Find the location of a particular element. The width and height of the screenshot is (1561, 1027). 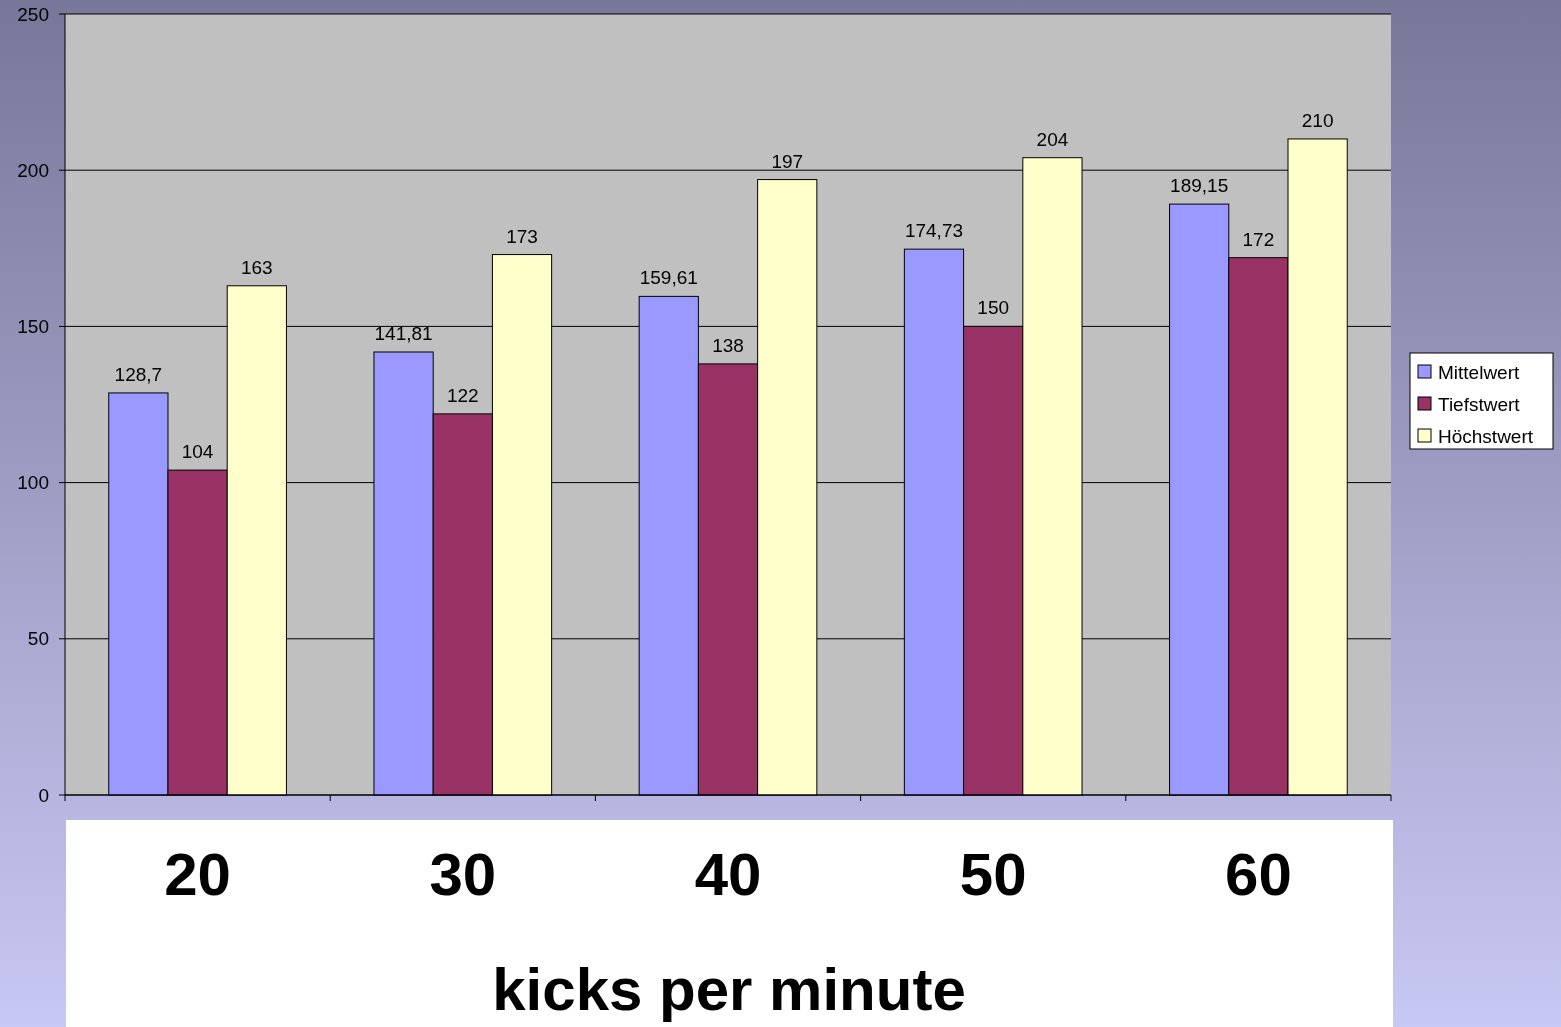

data-label: 174,73 is located at coordinates (934, 231).